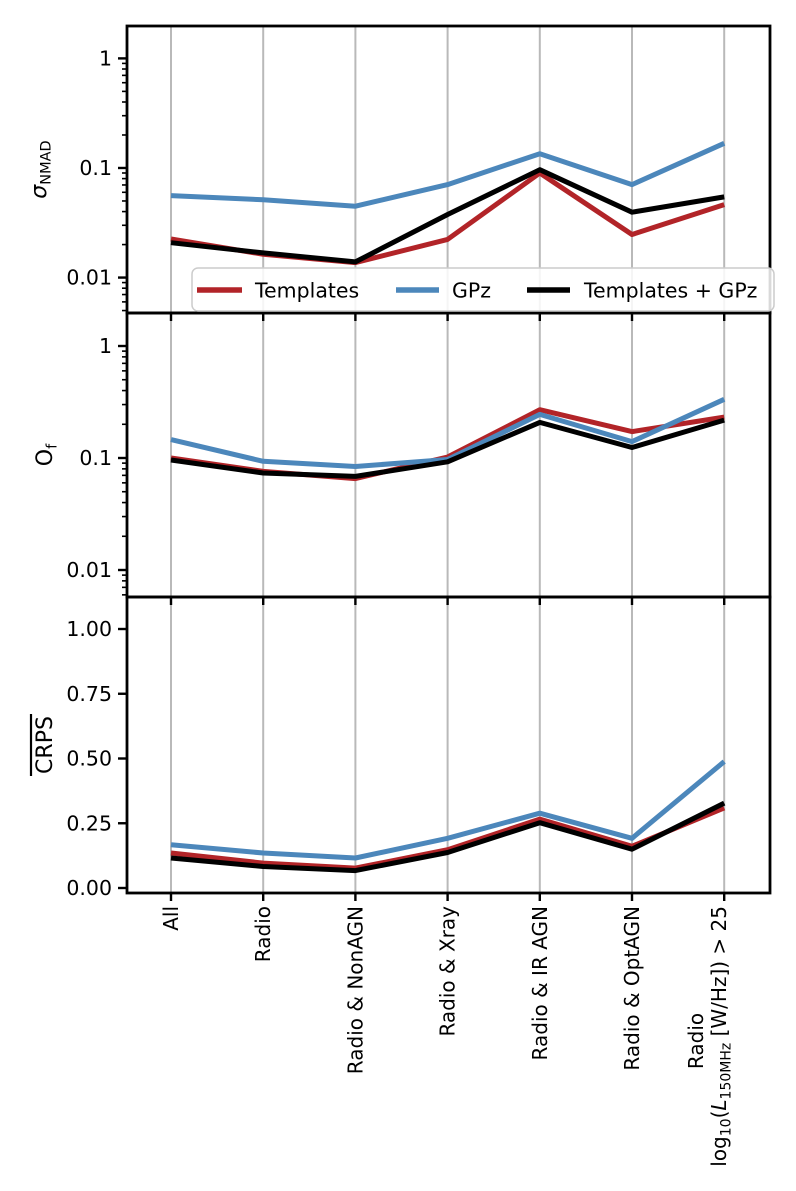 Image resolution: width=796 pixels, height=1191 pixels. Describe the element at coordinates (41, 169) in the screenshot. I see `y-axis-label-panel1: σNMAD` at that location.